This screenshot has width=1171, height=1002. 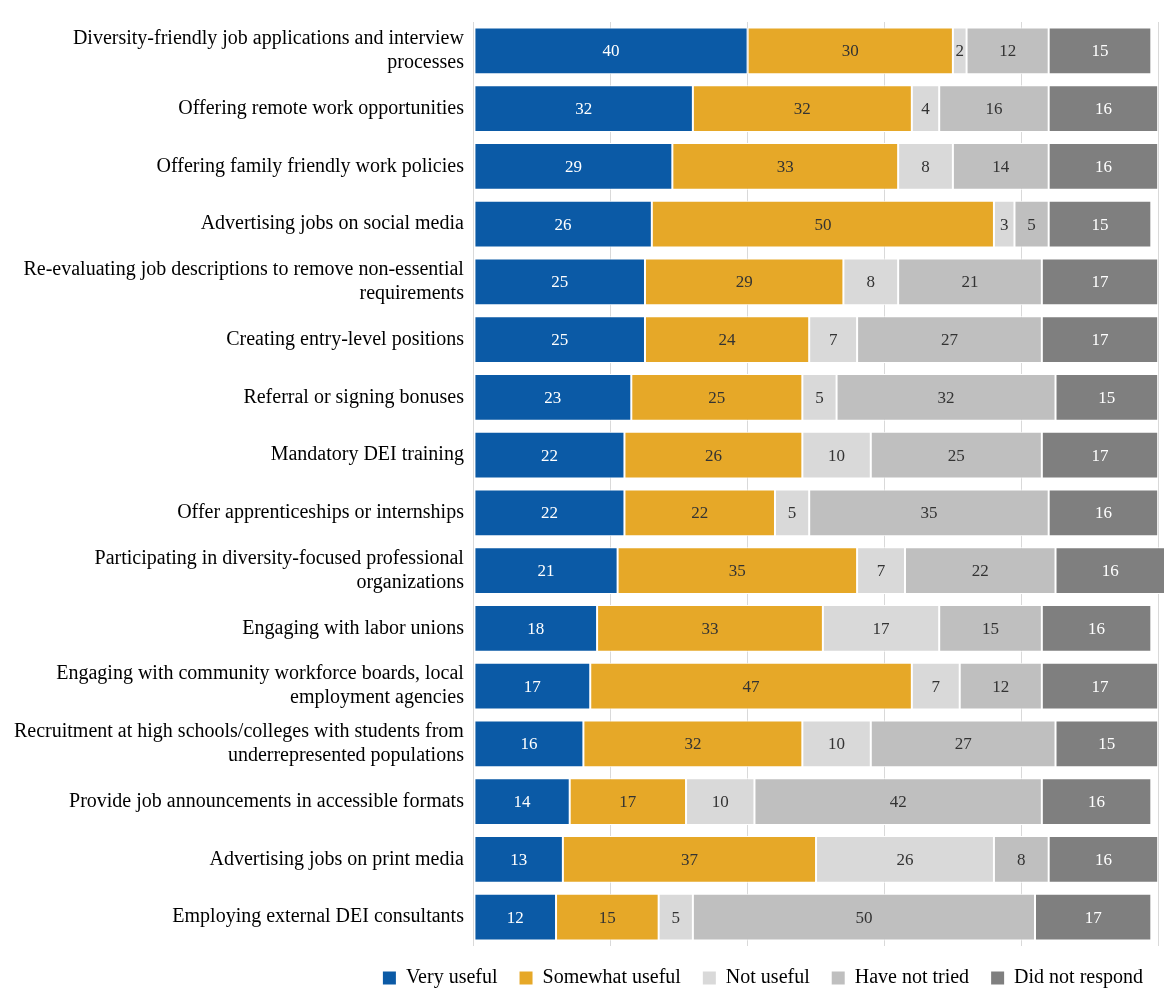 I want to click on data-label: 37, so click(x=689, y=859).